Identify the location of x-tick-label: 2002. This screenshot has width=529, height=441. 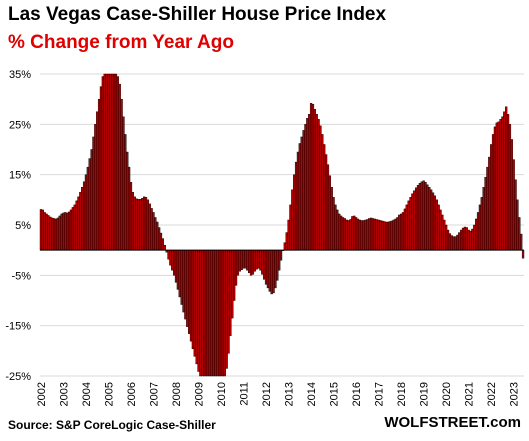
(42, 394).